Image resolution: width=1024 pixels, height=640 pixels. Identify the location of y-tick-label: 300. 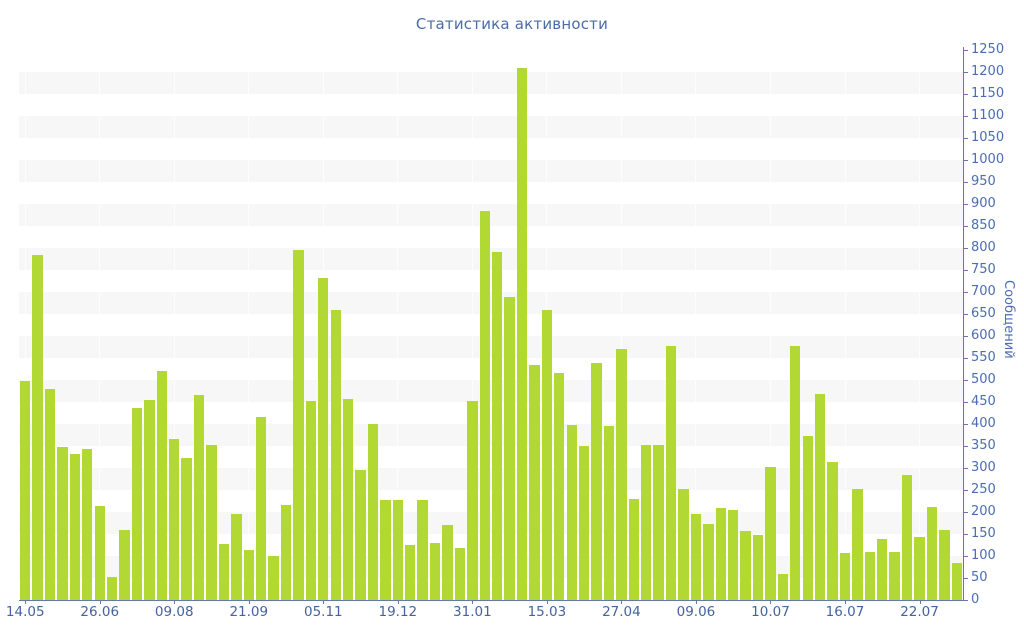
(983, 467).